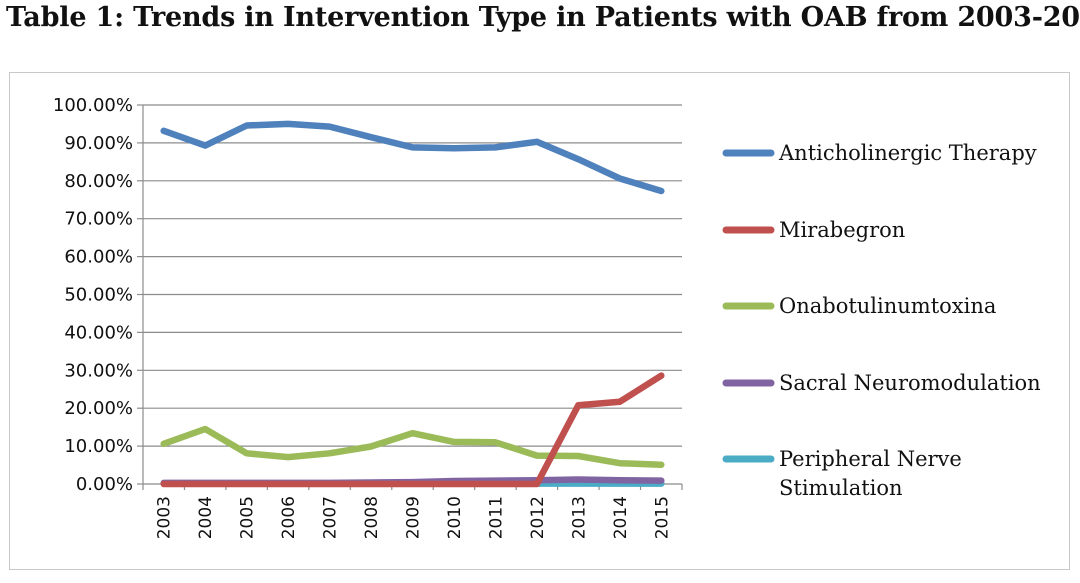  Describe the element at coordinates (870, 473) in the screenshot. I see `legend-label: Peripheral Nerve Stimulation` at that location.